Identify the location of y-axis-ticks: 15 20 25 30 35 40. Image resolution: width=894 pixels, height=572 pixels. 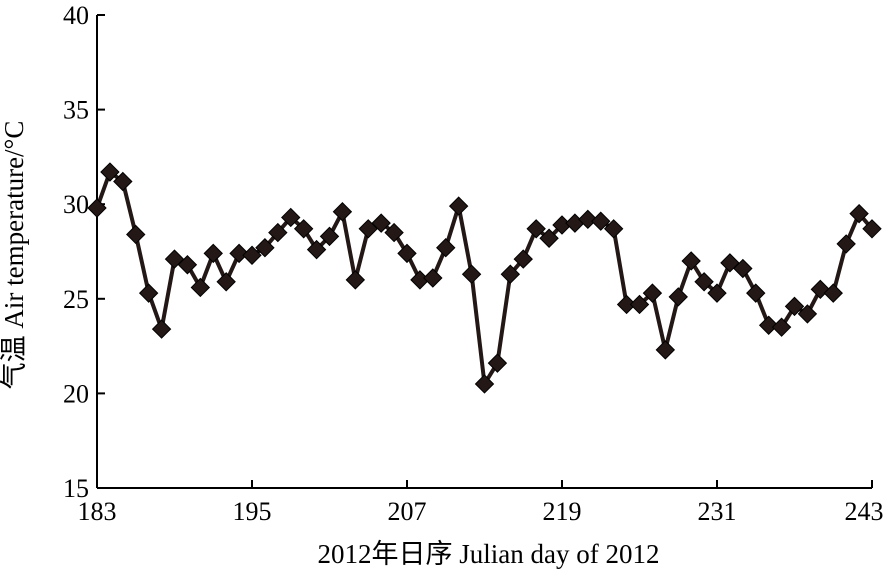
(84, 252).